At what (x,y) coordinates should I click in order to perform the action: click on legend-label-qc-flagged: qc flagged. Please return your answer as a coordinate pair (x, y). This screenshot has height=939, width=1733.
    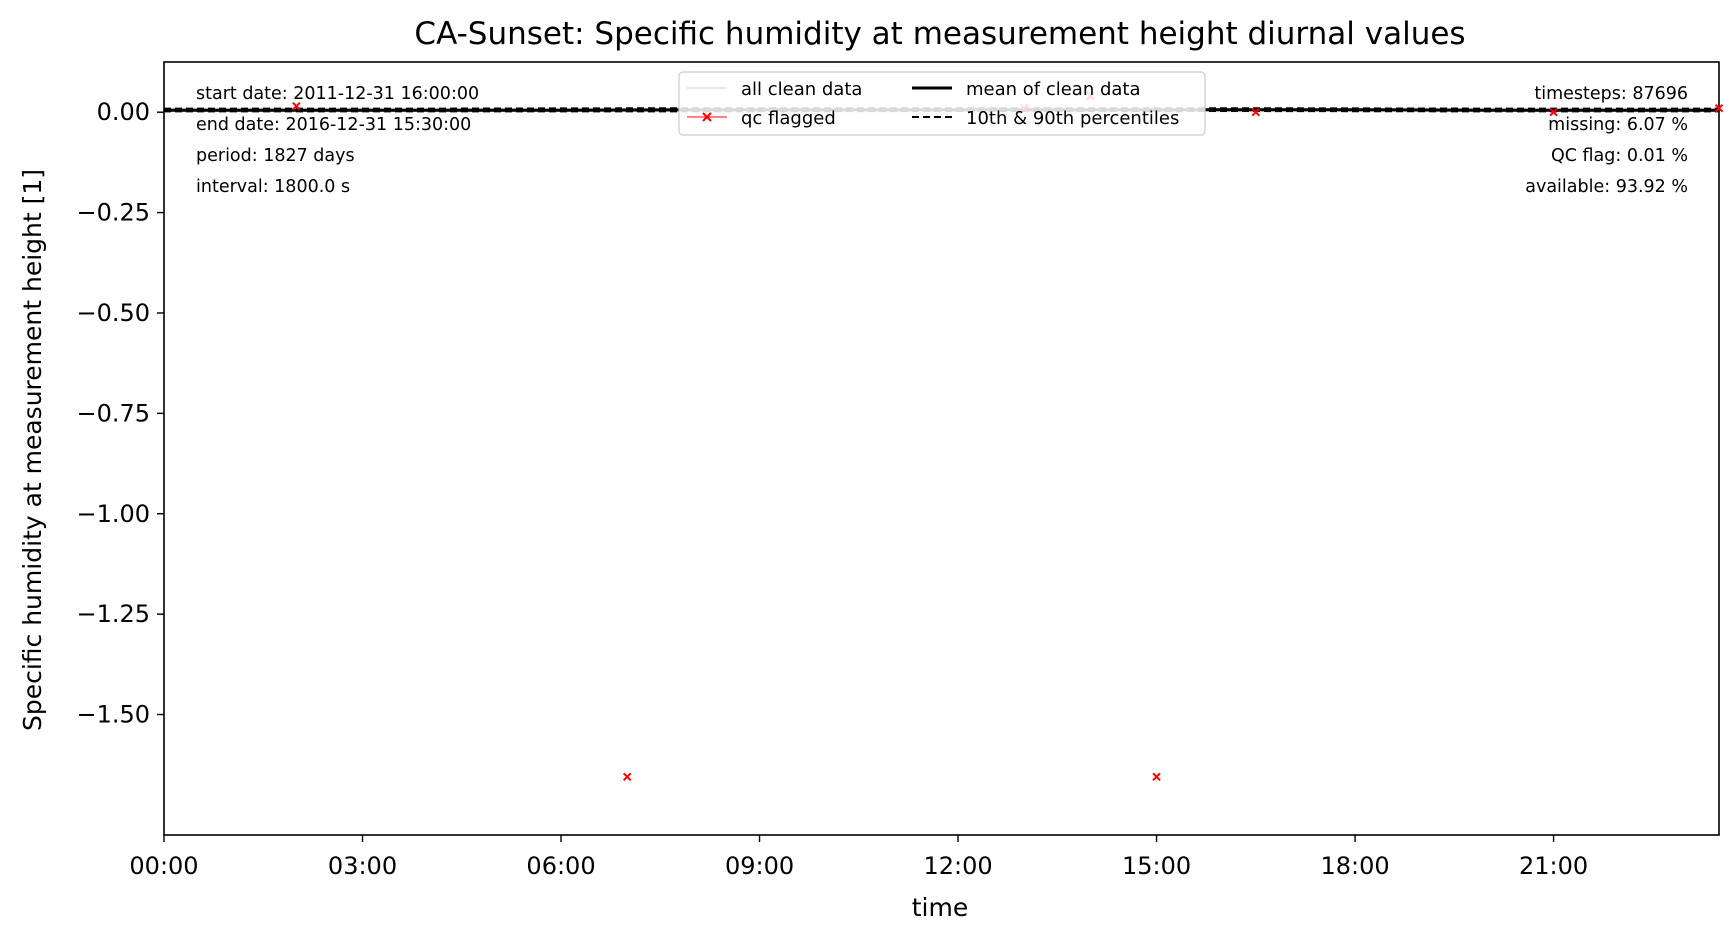
    Looking at the image, I should click on (788, 118).